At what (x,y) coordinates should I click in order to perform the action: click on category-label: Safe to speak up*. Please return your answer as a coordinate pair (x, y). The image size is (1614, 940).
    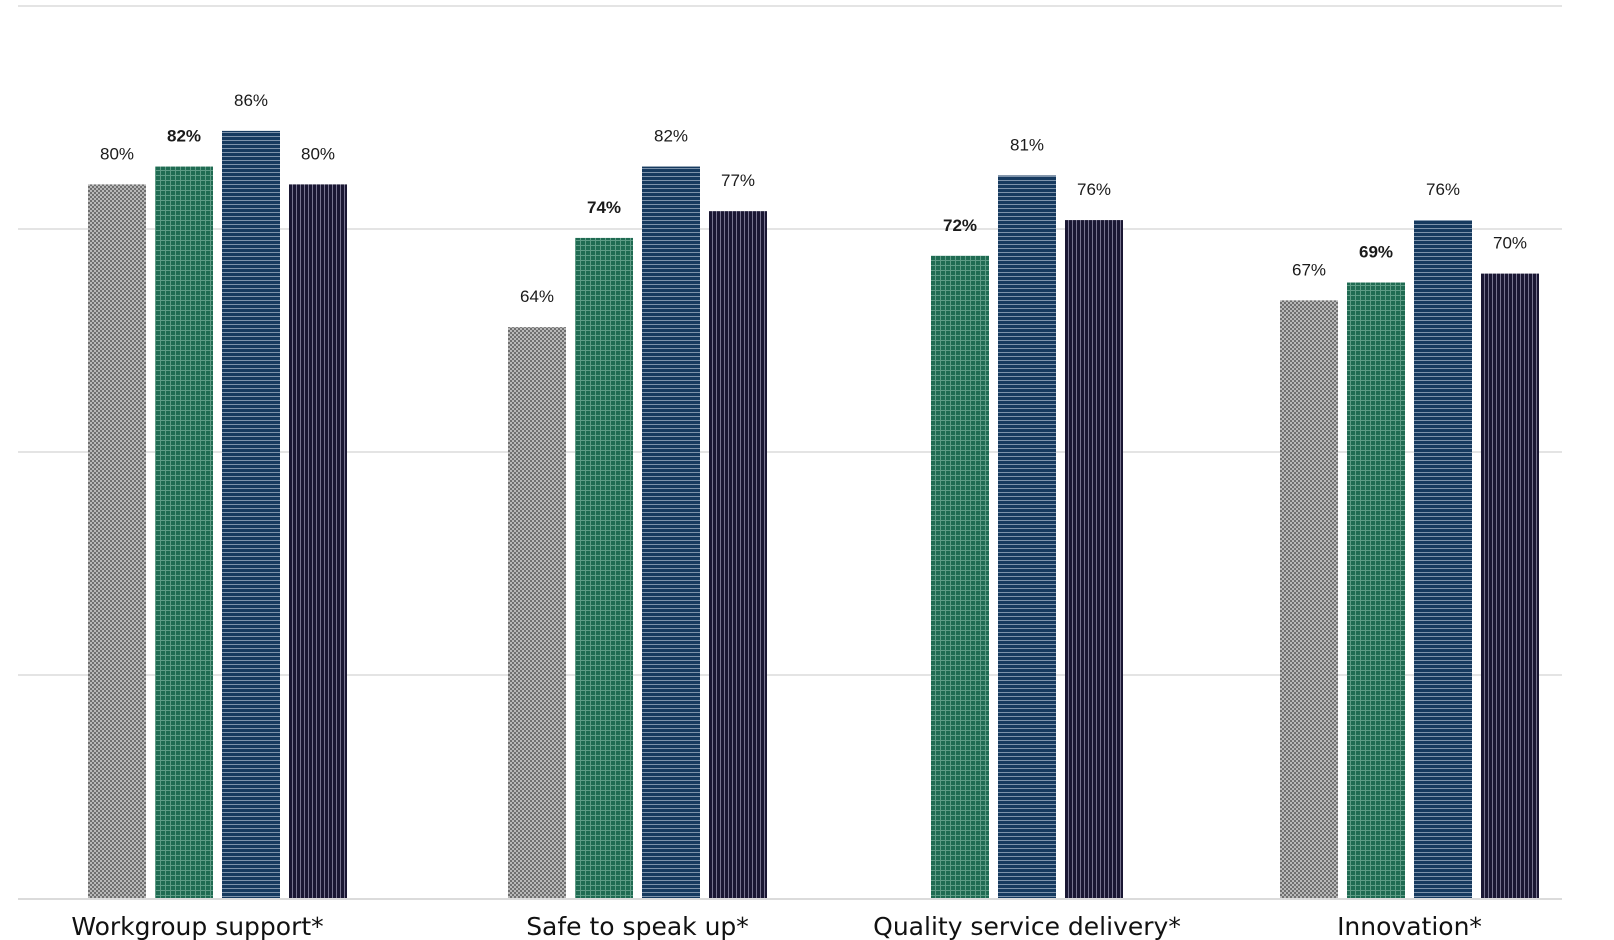
    Looking at the image, I should click on (637, 926).